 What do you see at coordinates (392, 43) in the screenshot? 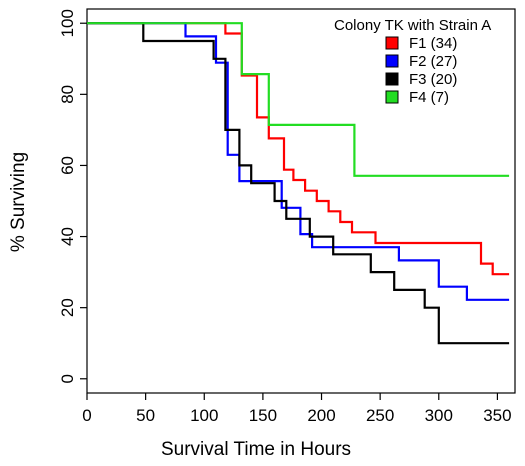
I see `legend-swatch-f1` at bounding box center [392, 43].